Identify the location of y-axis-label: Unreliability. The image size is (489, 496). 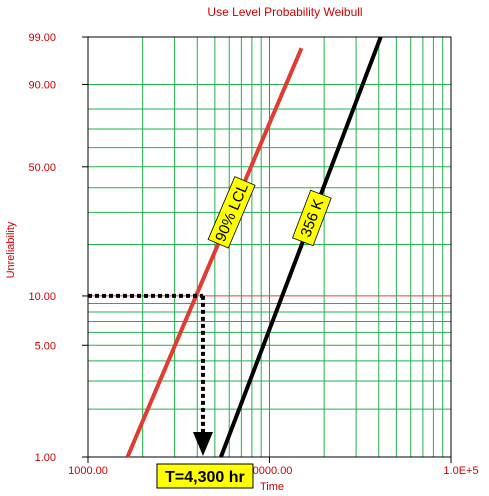
(11, 249).